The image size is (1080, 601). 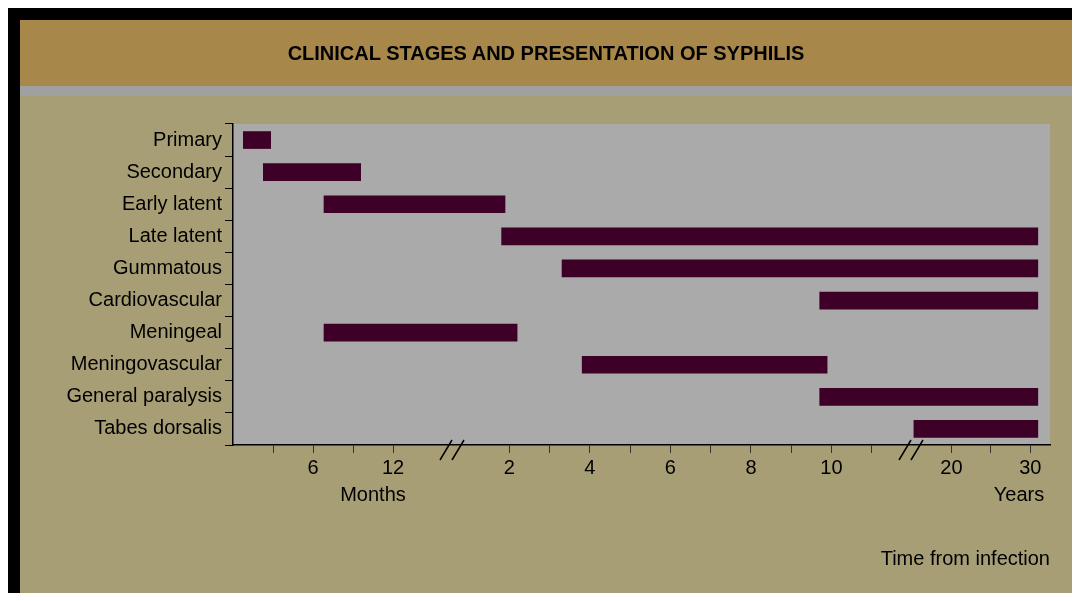 What do you see at coordinates (174, 170) in the screenshot?
I see `y-tick-label: Secondary` at bounding box center [174, 170].